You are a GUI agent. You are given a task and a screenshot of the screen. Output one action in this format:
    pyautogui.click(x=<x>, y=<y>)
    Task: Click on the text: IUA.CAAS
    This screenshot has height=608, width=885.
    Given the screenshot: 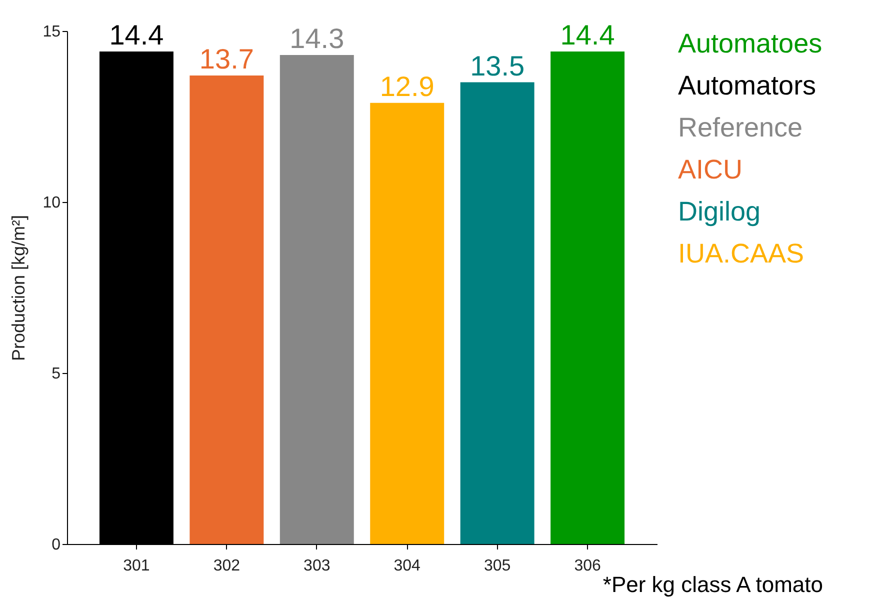 What is the action you would take?
    pyautogui.click(x=741, y=253)
    